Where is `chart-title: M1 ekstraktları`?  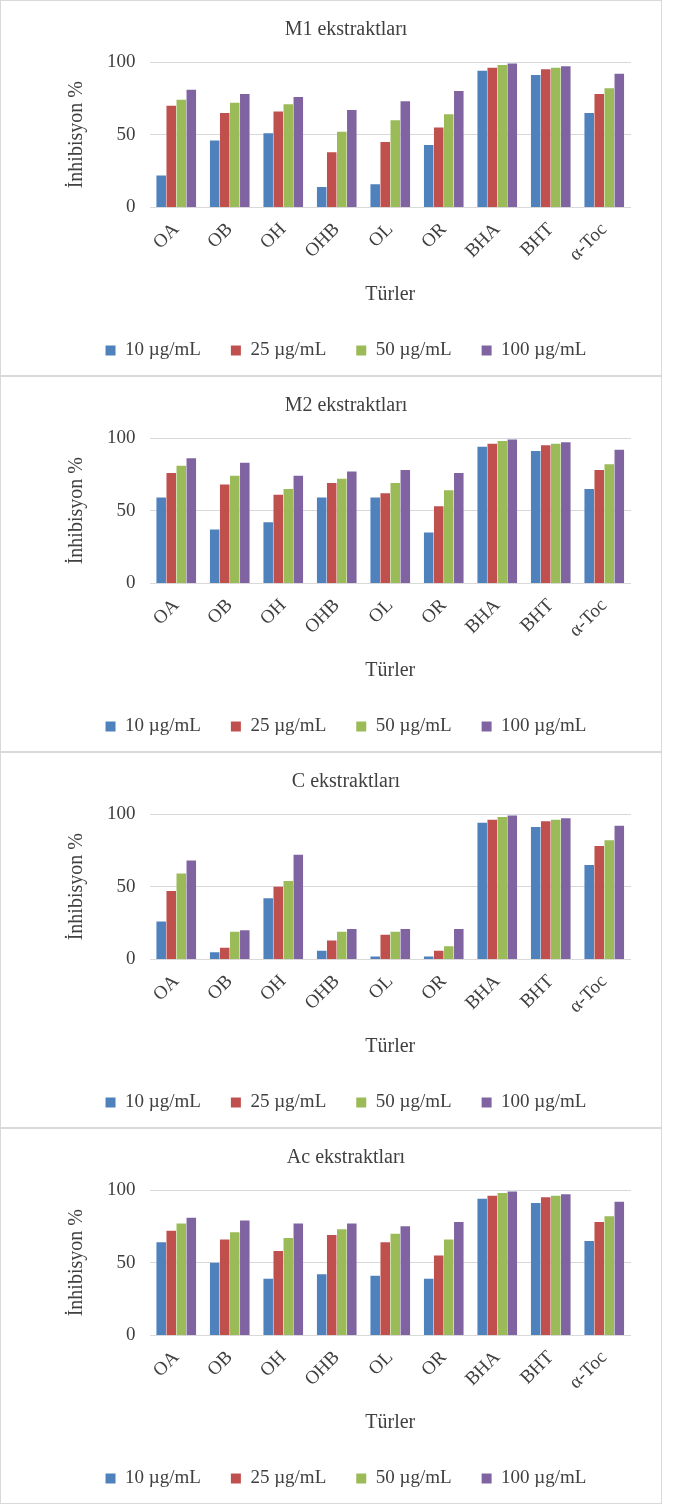 chart-title: M1 ekstraktları is located at coordinates (346, 28).